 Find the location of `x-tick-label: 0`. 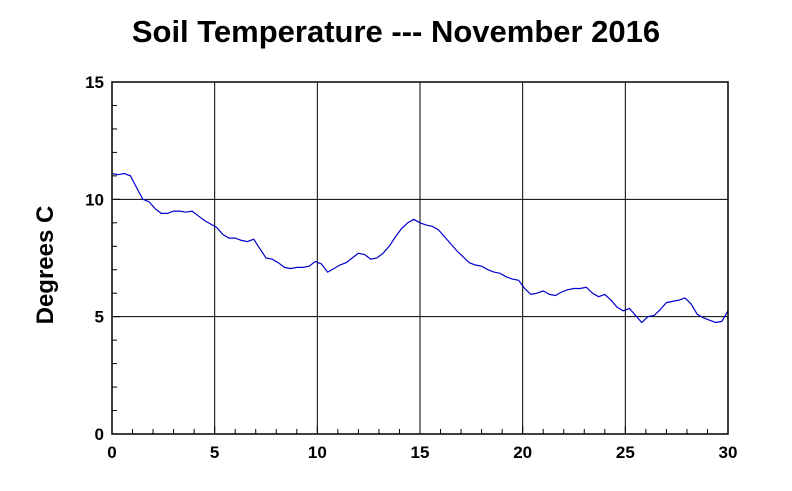

x-tick-label: 0 is located at coordinates (111, 452).